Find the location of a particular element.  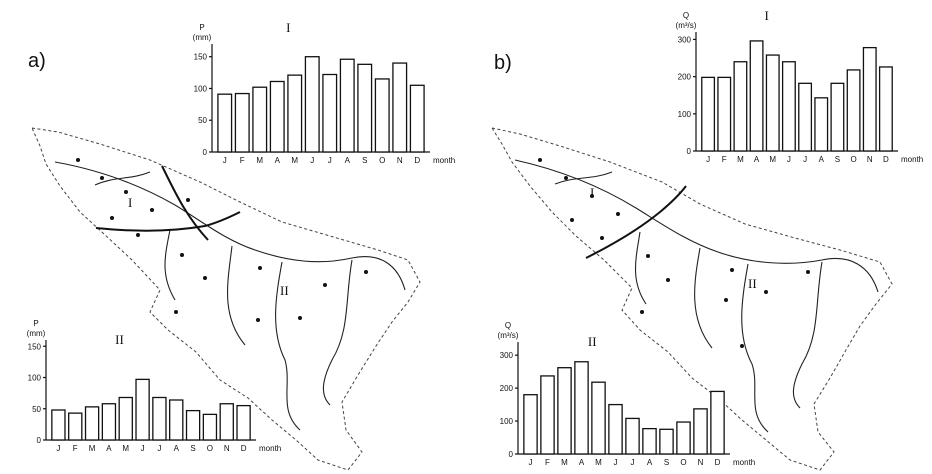

zone-label-b-I: I is located at coordinates (592, 192).